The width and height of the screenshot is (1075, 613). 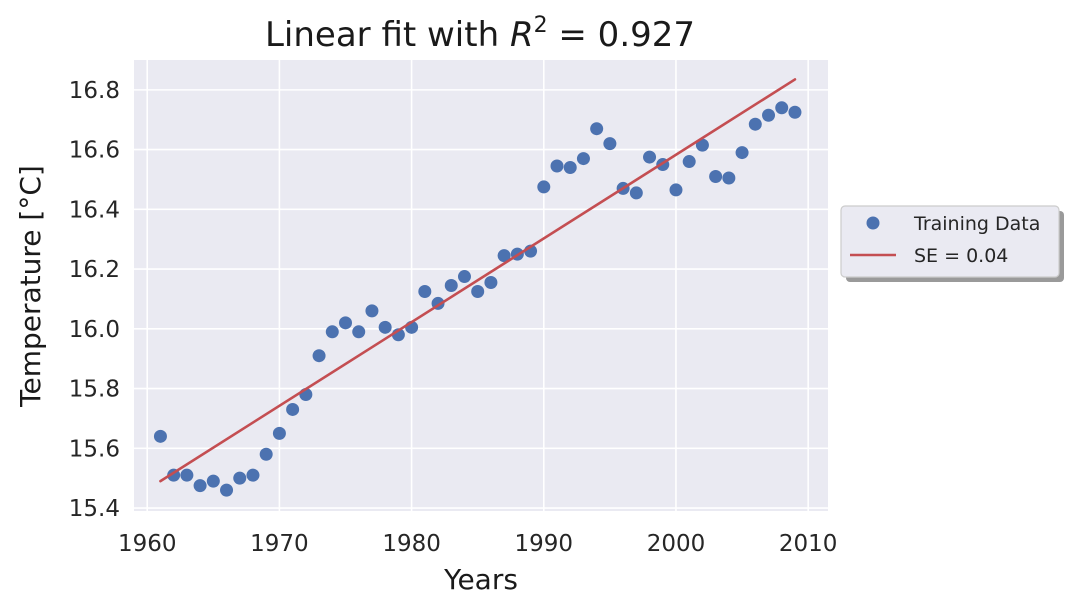 What do you see at coordinates (676, 544) in the screenshot?
I see `x-tick-label: 2000` at bounding box center [676, 544].